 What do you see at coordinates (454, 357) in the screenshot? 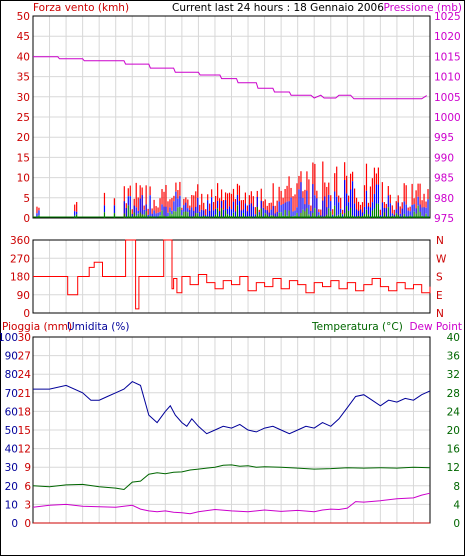
I see `temperature-tick-label: 36` at bounding box center [454, 357].